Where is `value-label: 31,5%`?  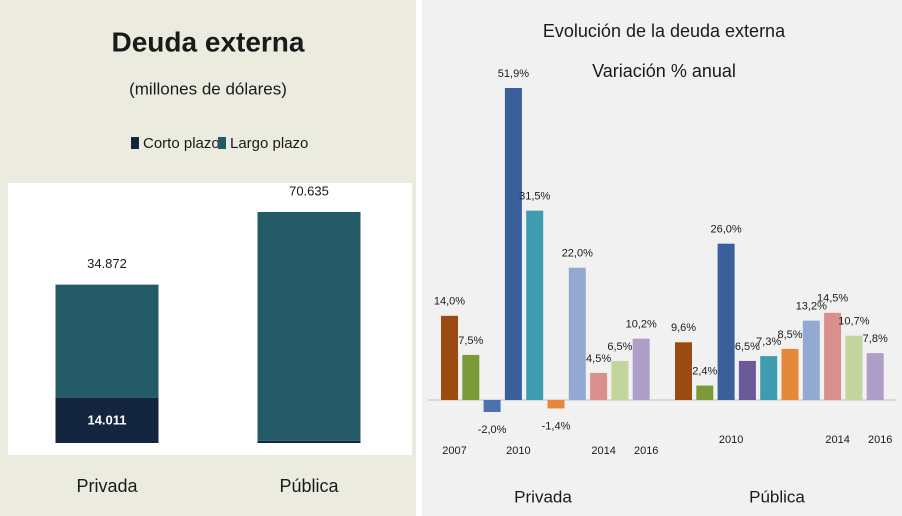
value-label: 31,5% is located at coordinates (534, 197).